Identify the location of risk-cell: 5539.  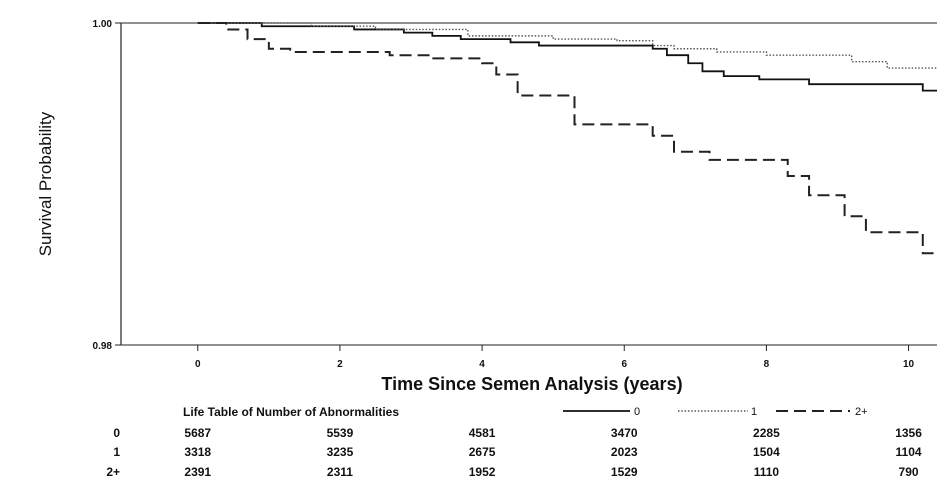
(340, 433).